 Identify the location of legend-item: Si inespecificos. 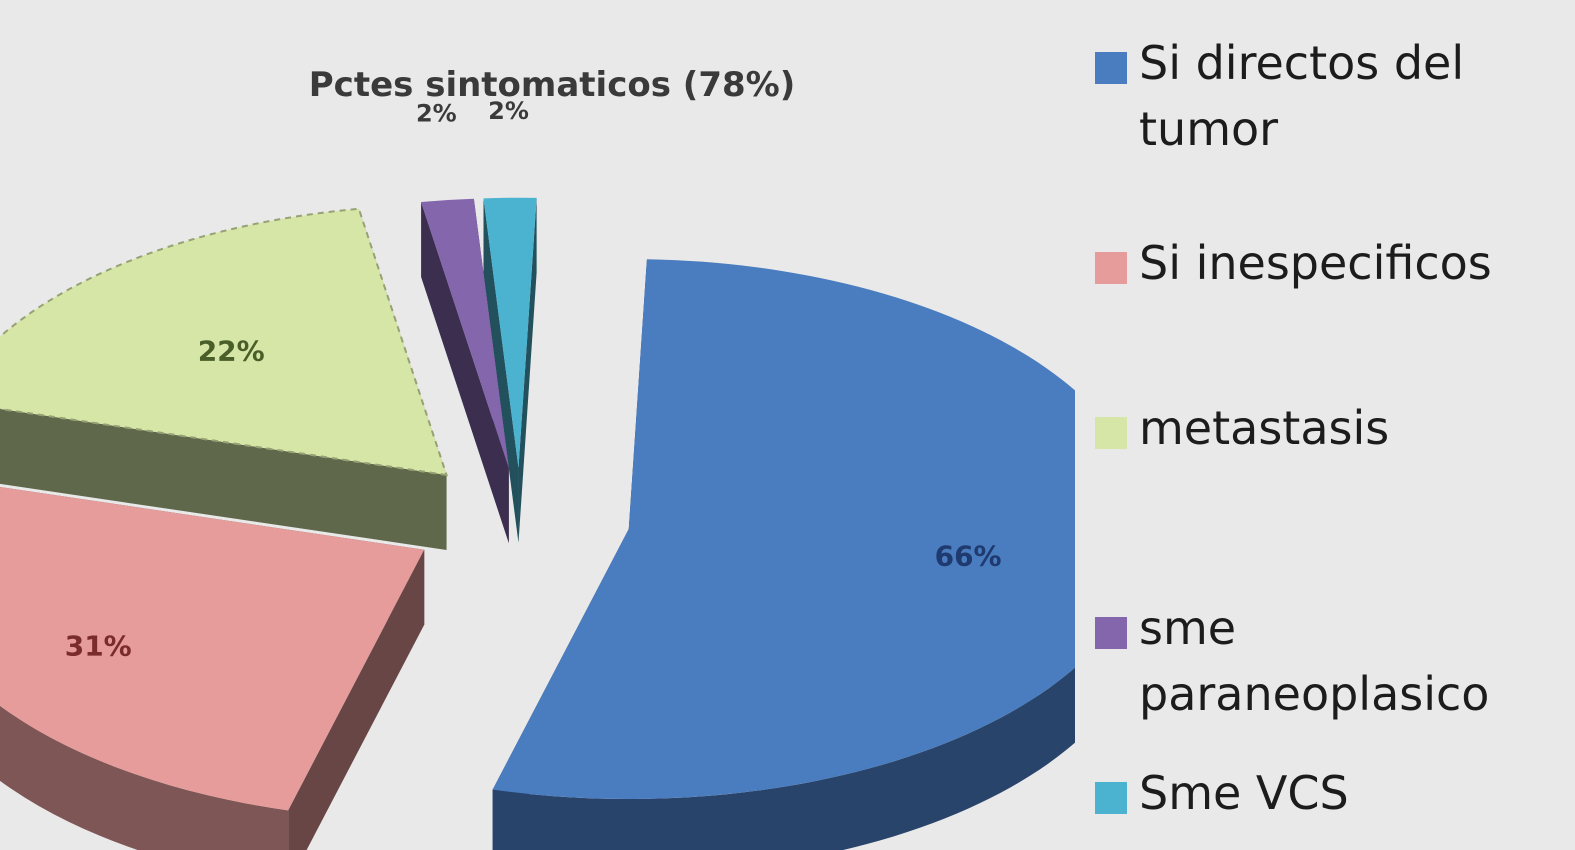
(1327, 263).